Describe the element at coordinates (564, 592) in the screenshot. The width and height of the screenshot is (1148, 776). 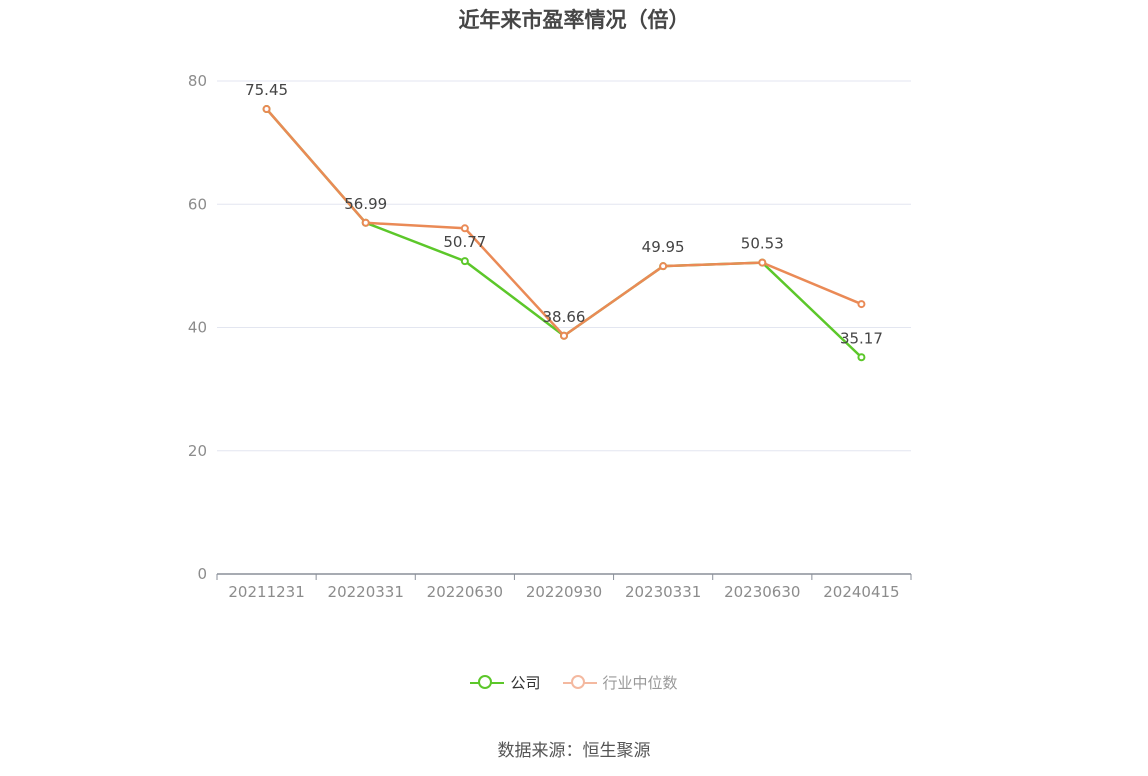
I see `x-tick-label: 20220930` at that location.